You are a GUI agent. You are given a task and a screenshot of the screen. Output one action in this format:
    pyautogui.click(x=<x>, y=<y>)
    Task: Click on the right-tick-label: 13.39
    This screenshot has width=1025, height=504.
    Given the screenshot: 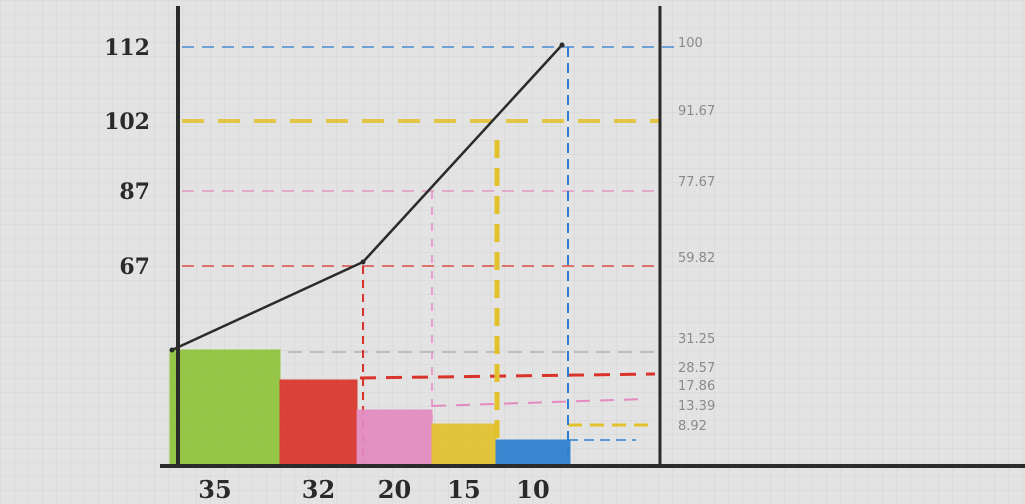 What is the action you would take?
    pyautogui.click(x=696, y=406)
    